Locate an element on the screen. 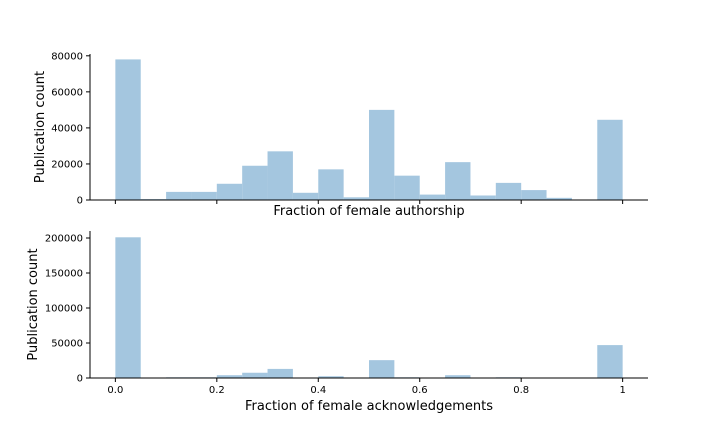 The width and height of the screenshot is (720, 432). y-tick-label: 200000 is located at coordinates (64, 239).